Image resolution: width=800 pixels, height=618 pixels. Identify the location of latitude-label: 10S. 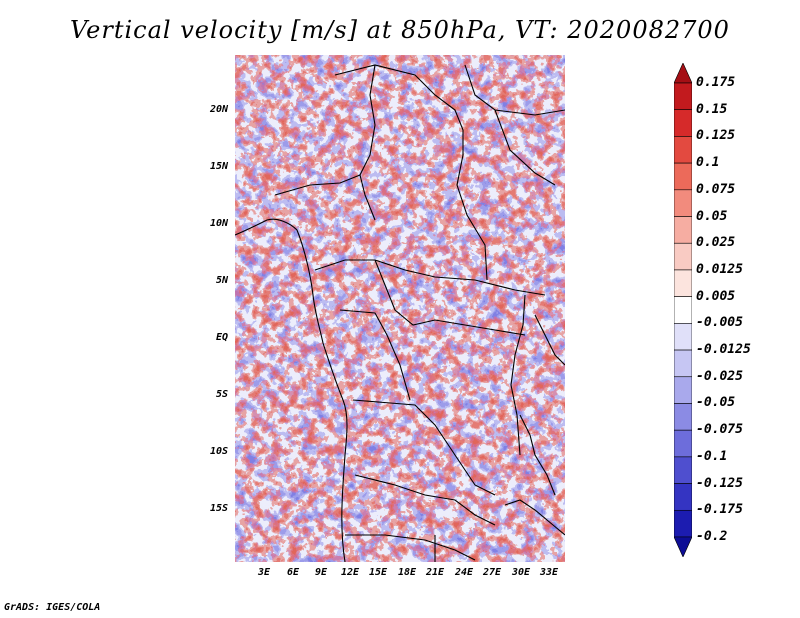
(218, 451).